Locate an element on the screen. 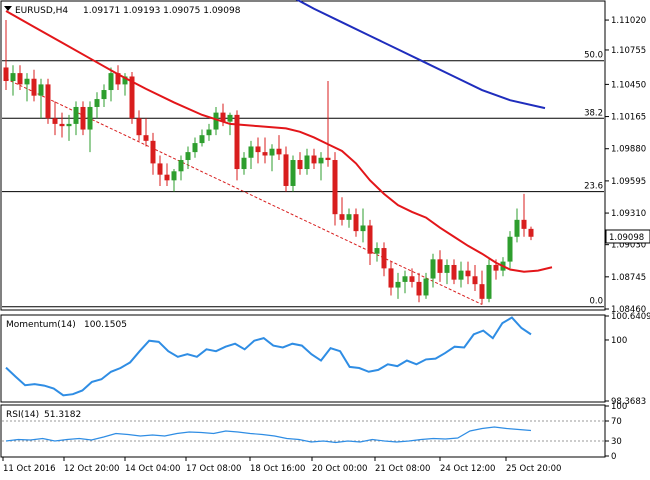  rsi-tick-label: 100 is located at coordinates (619, 407).